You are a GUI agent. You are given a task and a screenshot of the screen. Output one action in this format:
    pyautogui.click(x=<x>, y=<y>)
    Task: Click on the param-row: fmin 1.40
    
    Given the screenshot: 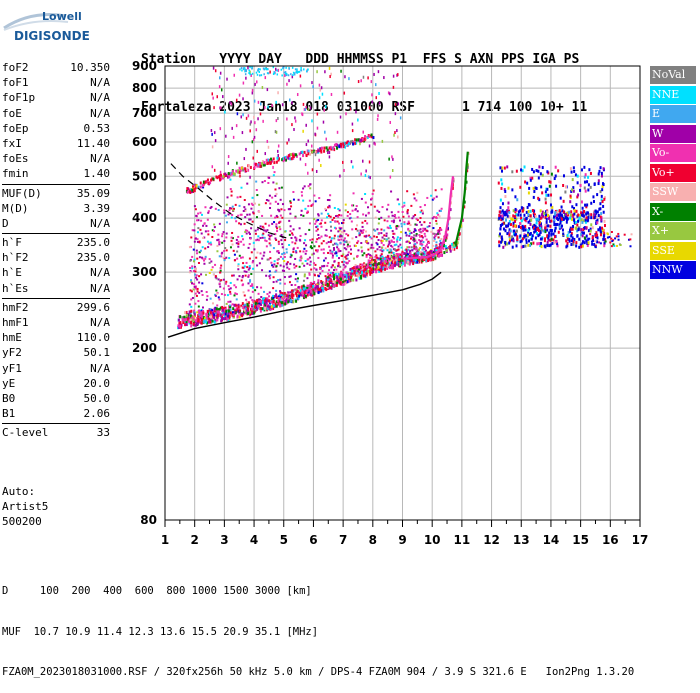 What is the action you would take?
    pyautogui.click(x=56, y=173)
    